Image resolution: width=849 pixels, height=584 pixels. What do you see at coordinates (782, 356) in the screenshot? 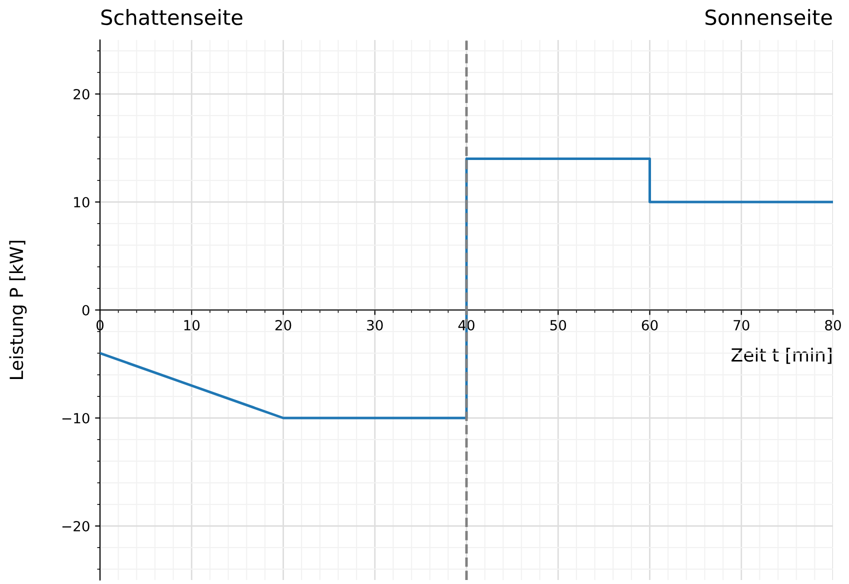
I see `x-axis-title: Zeit t [min]` at bounding box center [782, 356].